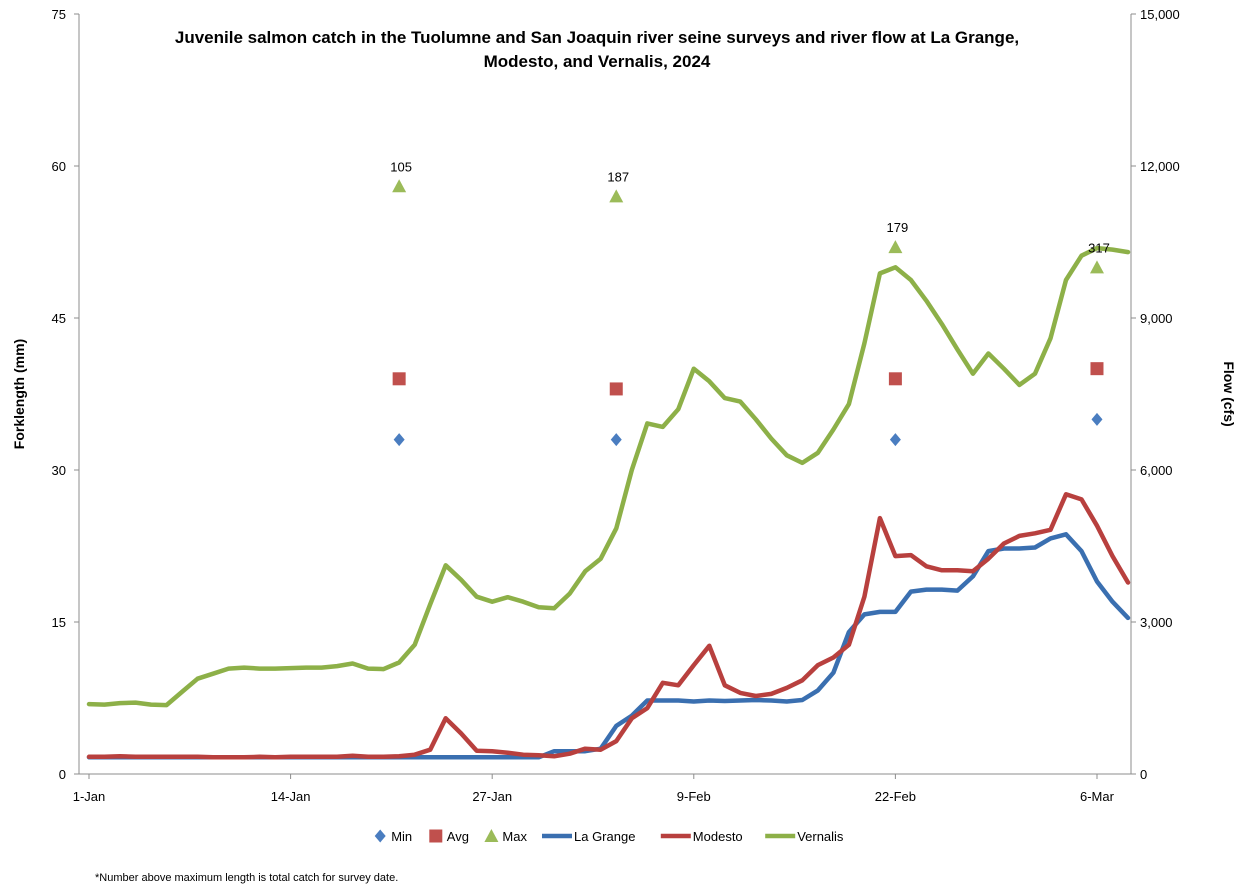 The width and height of the screenshot is (1234, 890). What do you see at coordinates (1160, 14) in the screenshot?
I see `right-y-tick-label: 15,000` at bounding box center [1160, 14].